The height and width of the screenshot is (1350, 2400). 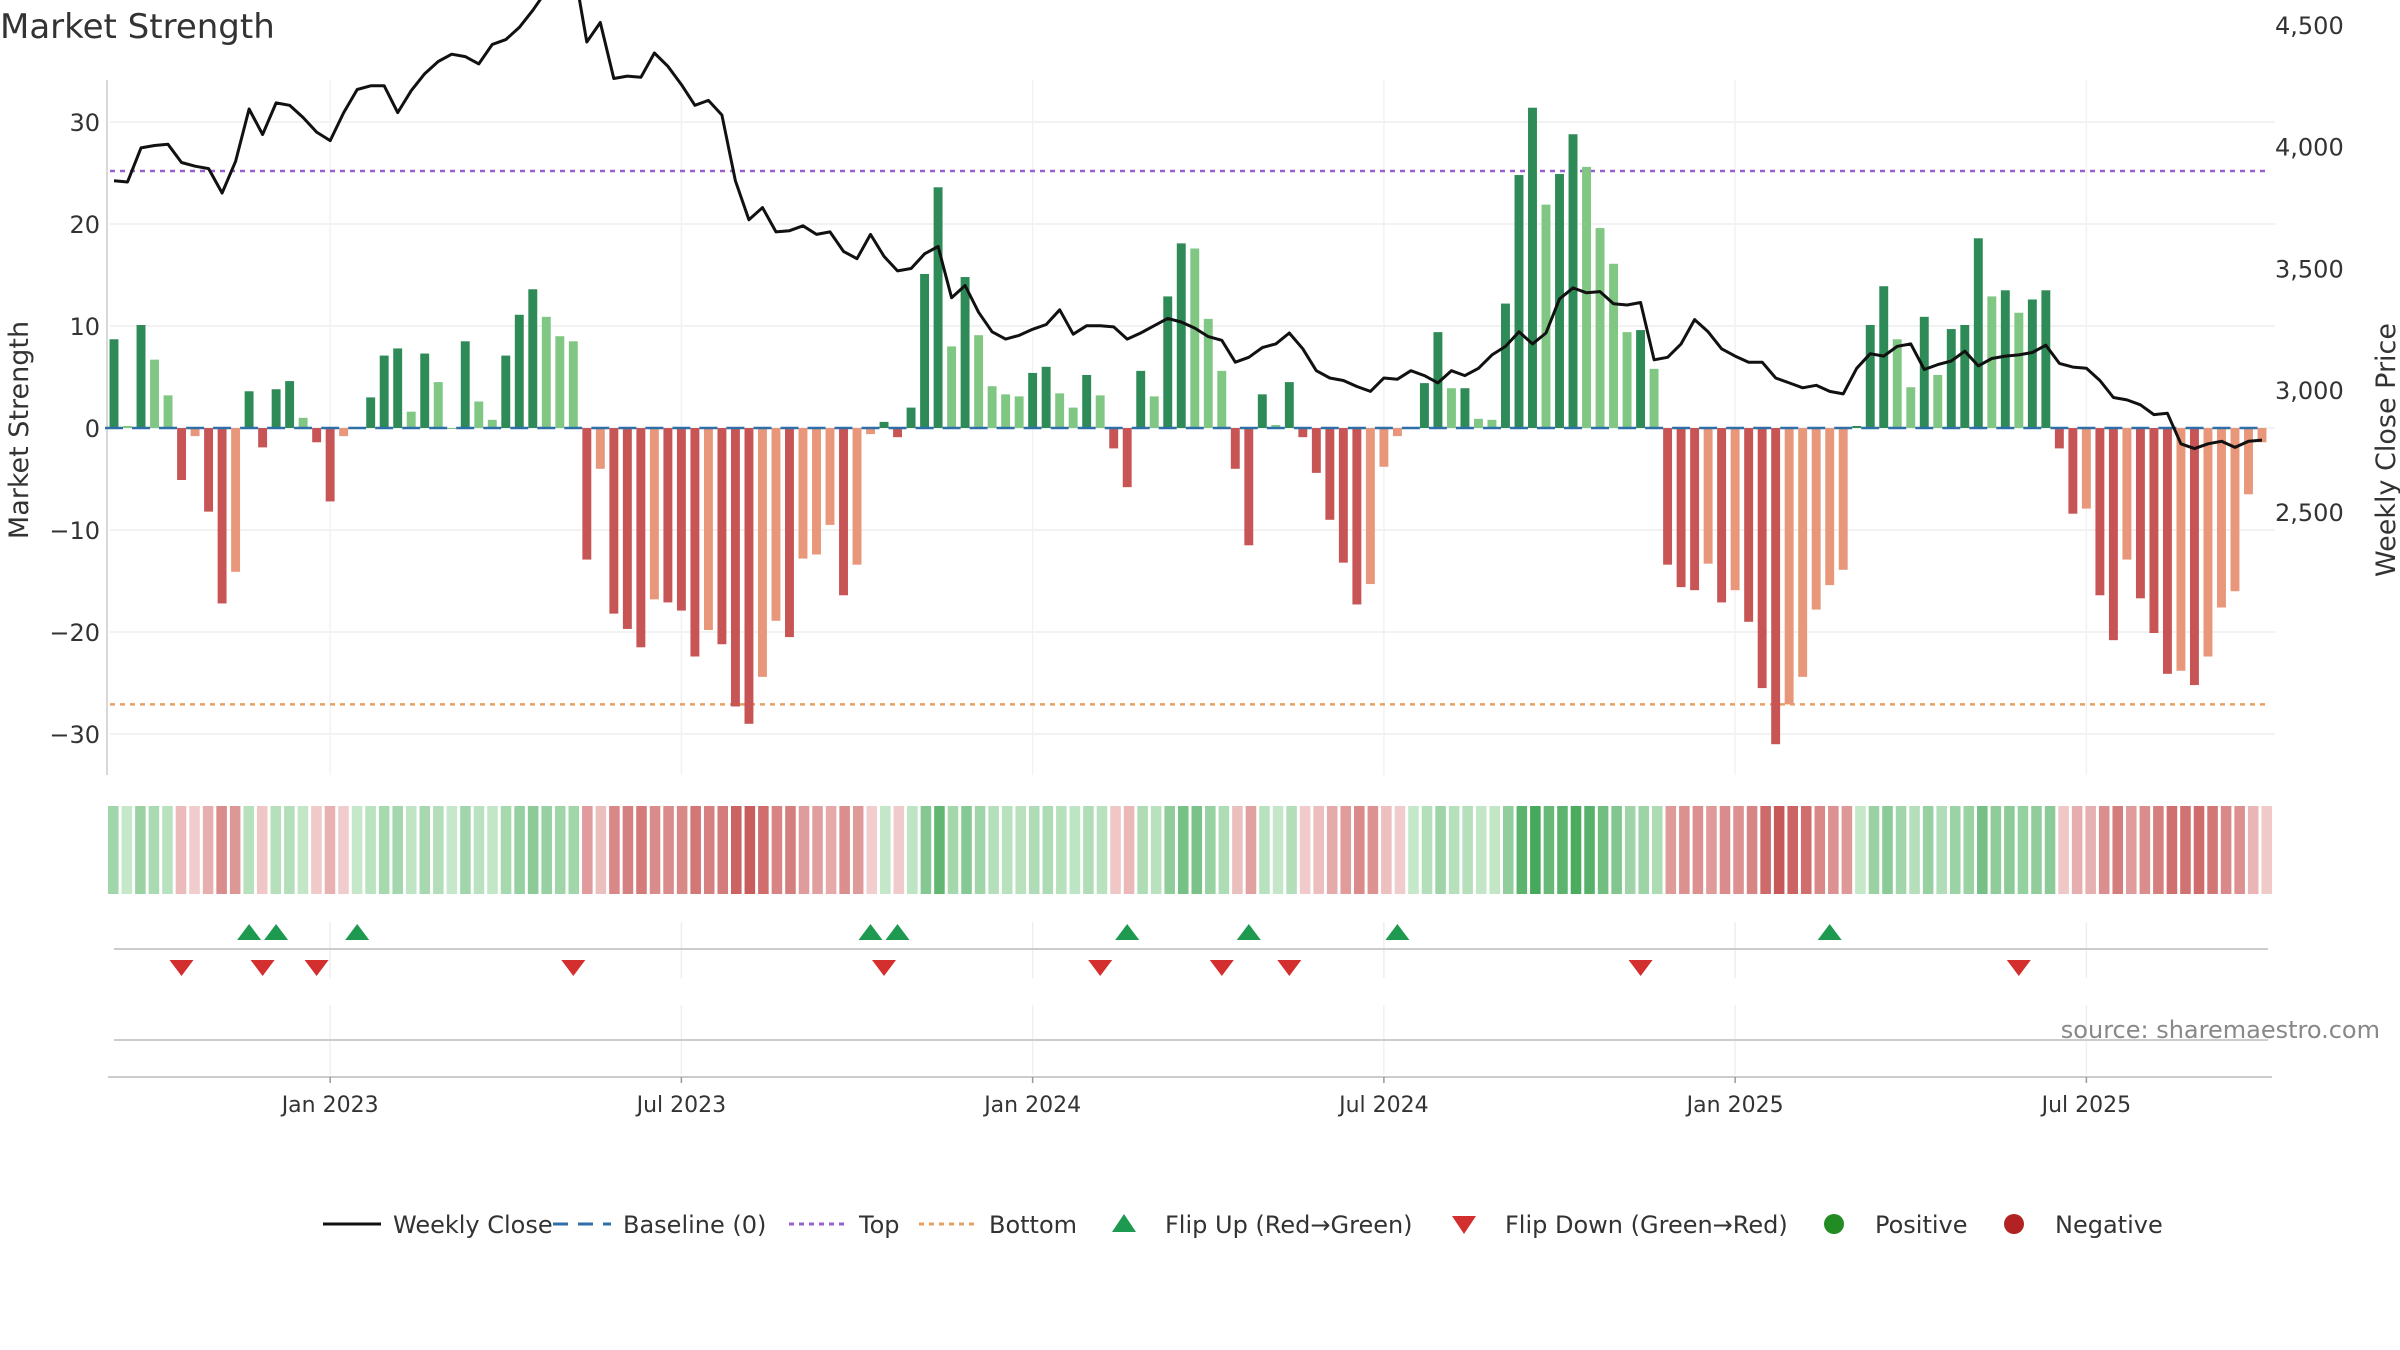 I want to click on y-tick-label-left: 0, so click(x=92, y=429).